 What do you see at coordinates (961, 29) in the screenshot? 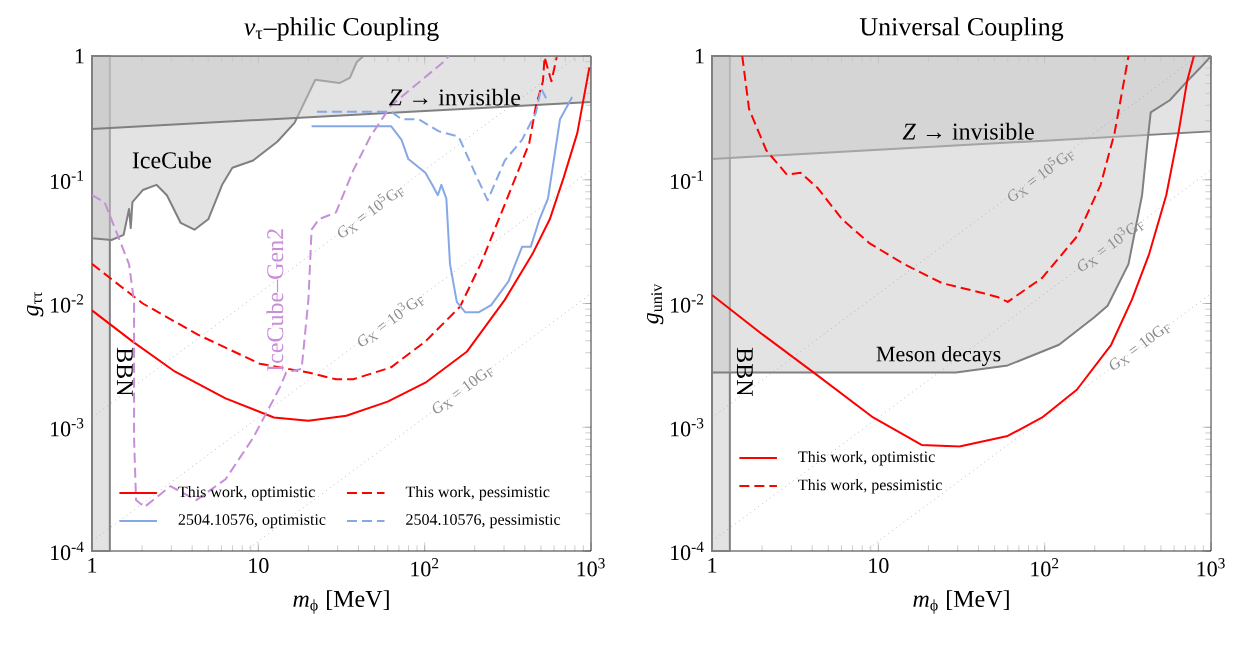
I see `chart-title: Universal Coupling` at bounding box center [961, 29].